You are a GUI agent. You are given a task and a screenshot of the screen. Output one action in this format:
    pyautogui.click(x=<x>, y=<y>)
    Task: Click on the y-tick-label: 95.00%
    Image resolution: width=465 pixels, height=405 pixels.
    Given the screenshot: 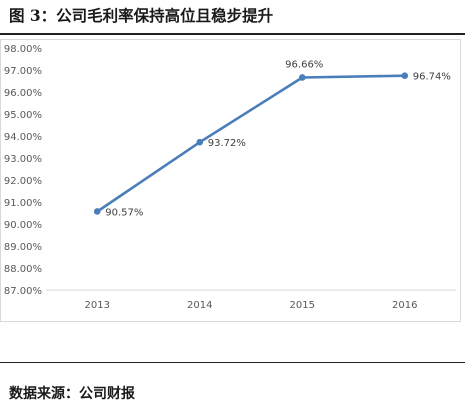 What is the action you would take?
    pyautogui.click(x=23, y=115)
    